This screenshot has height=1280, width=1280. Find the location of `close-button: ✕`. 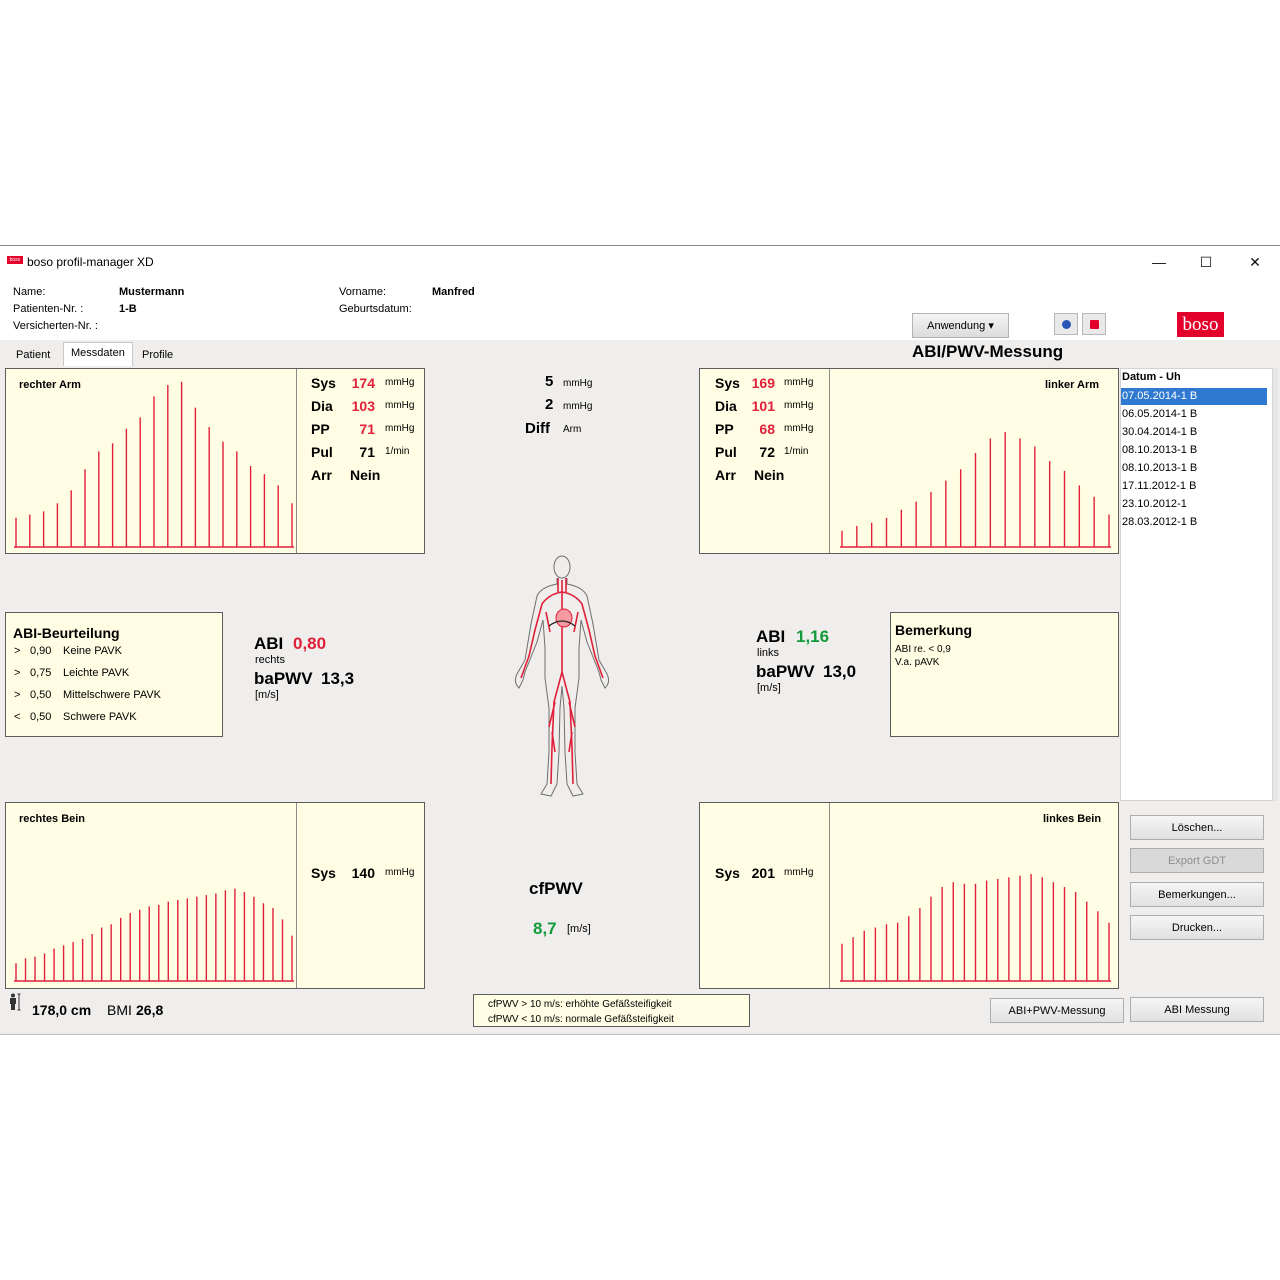

close-button: ✕ is located at coordinates (1255, 262).